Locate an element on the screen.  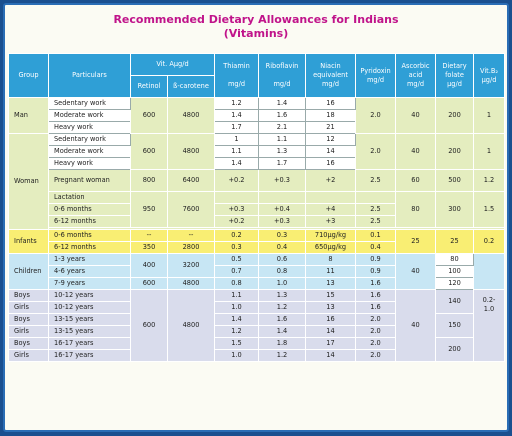
table-row: Girls 16-17 years 1.0 1.2 14 2.0 is located at coordinates (256, 355).